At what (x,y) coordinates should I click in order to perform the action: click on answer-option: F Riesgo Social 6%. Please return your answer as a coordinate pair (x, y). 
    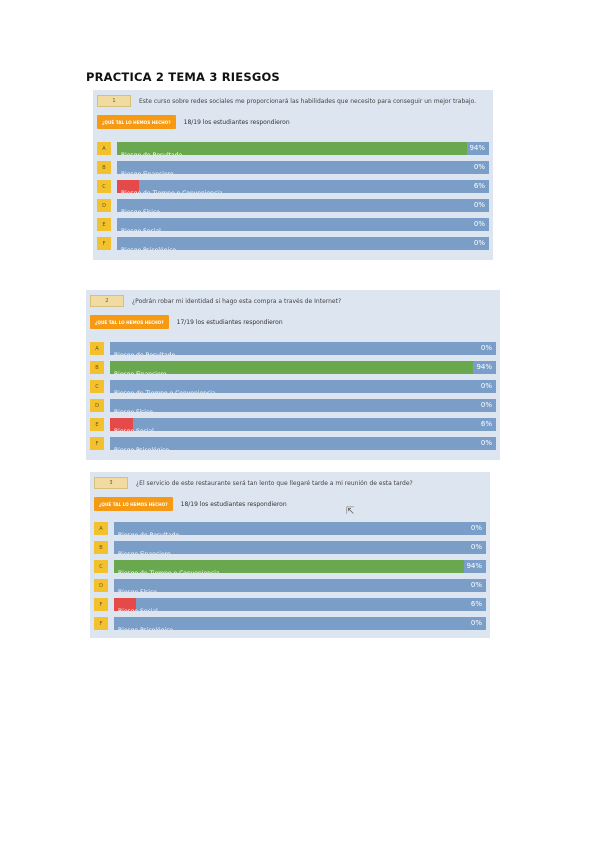
    Looking at the image, I should click on (290, 604).